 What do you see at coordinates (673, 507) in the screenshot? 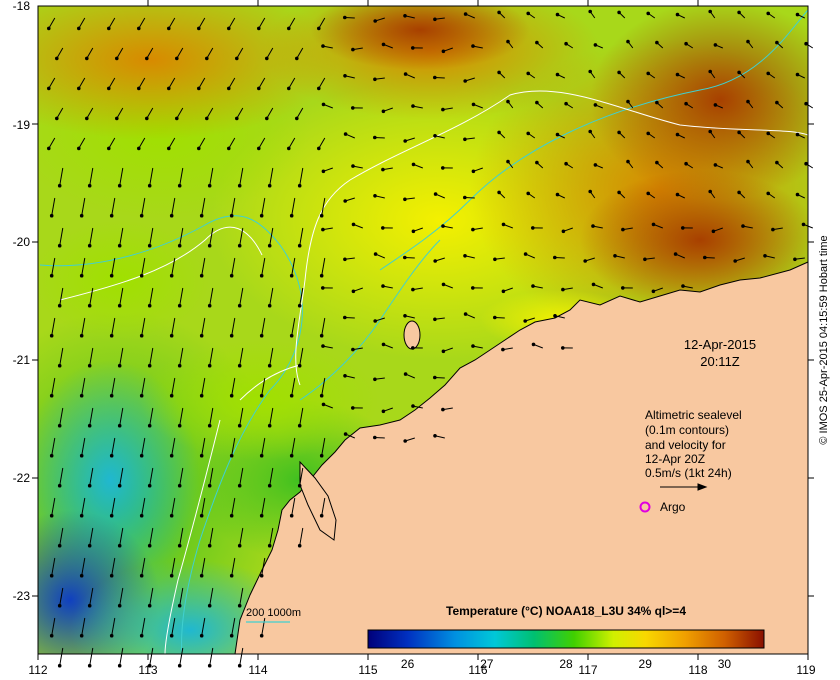
I see `argo-label: Argo` at bounding box center [673, 507].